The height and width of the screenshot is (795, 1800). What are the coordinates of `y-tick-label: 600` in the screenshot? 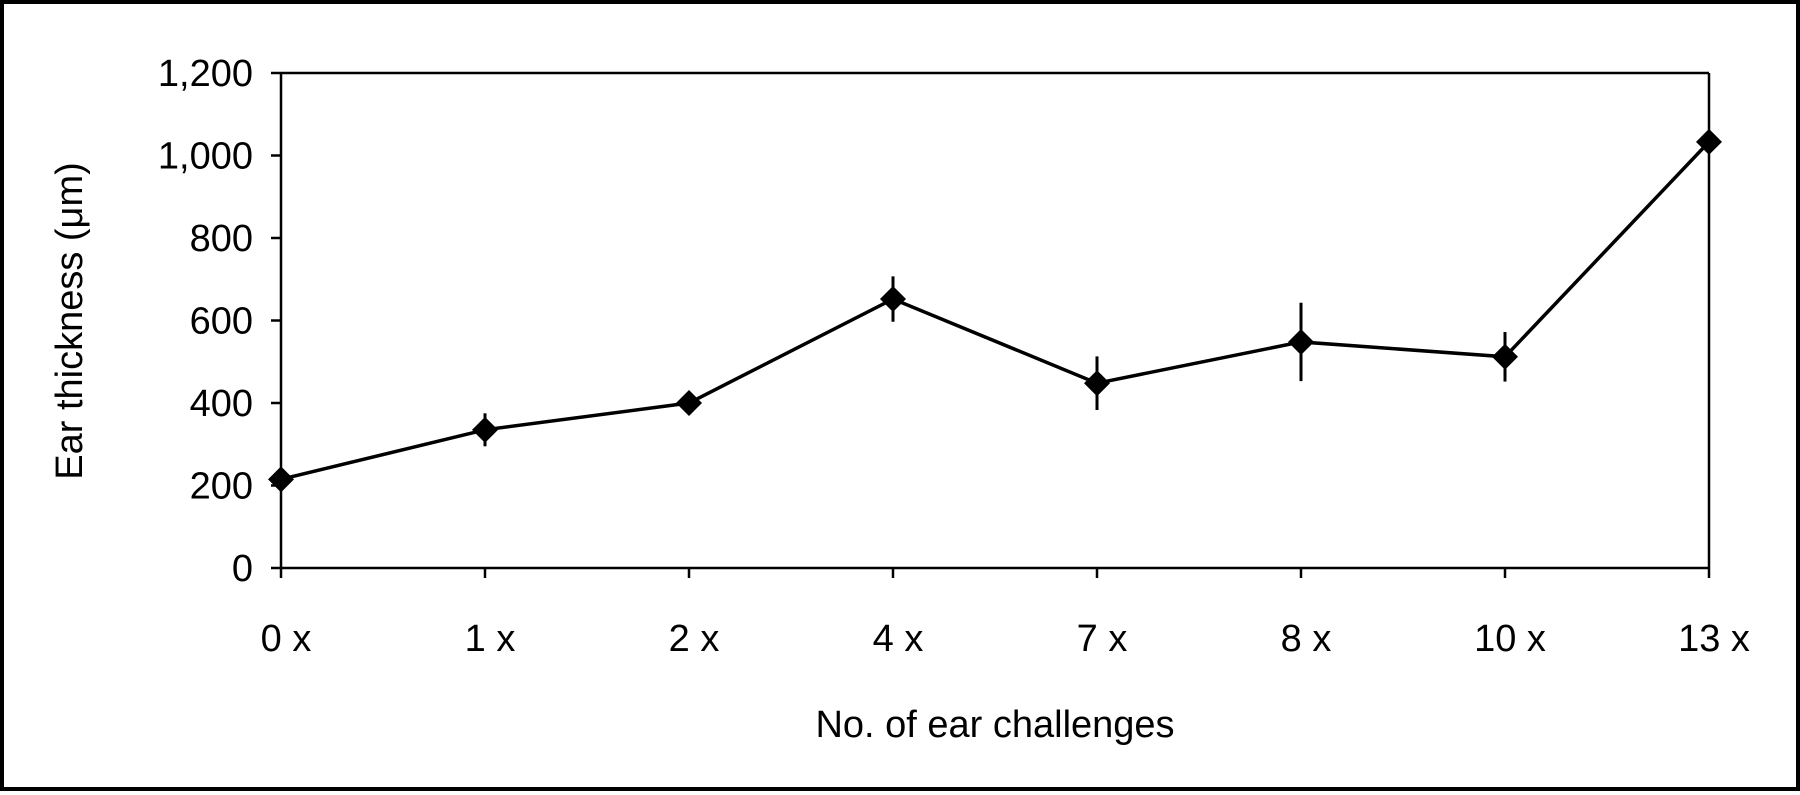 It's located at (221, 322).